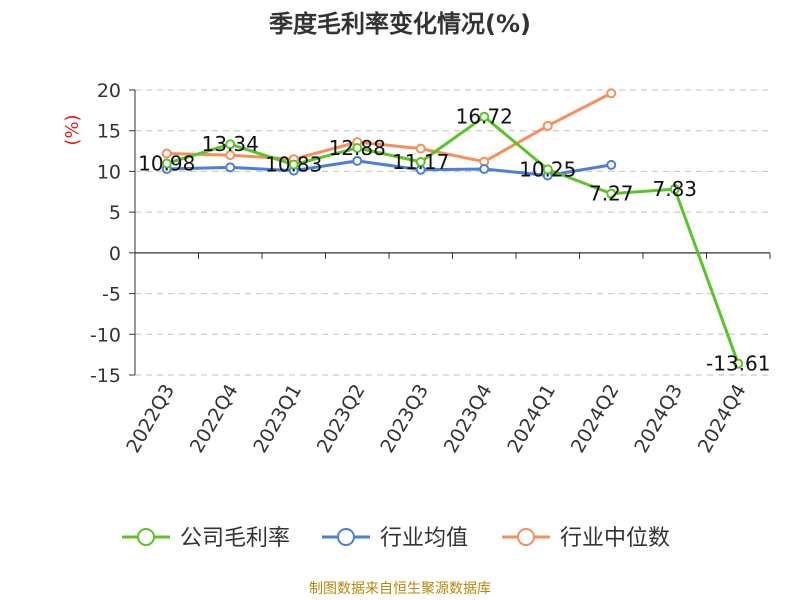 The image size is (800, 600). Describe the element at coordinates (72, 129) in the screenshot. I see `y-axis-label: (%)` at that location.